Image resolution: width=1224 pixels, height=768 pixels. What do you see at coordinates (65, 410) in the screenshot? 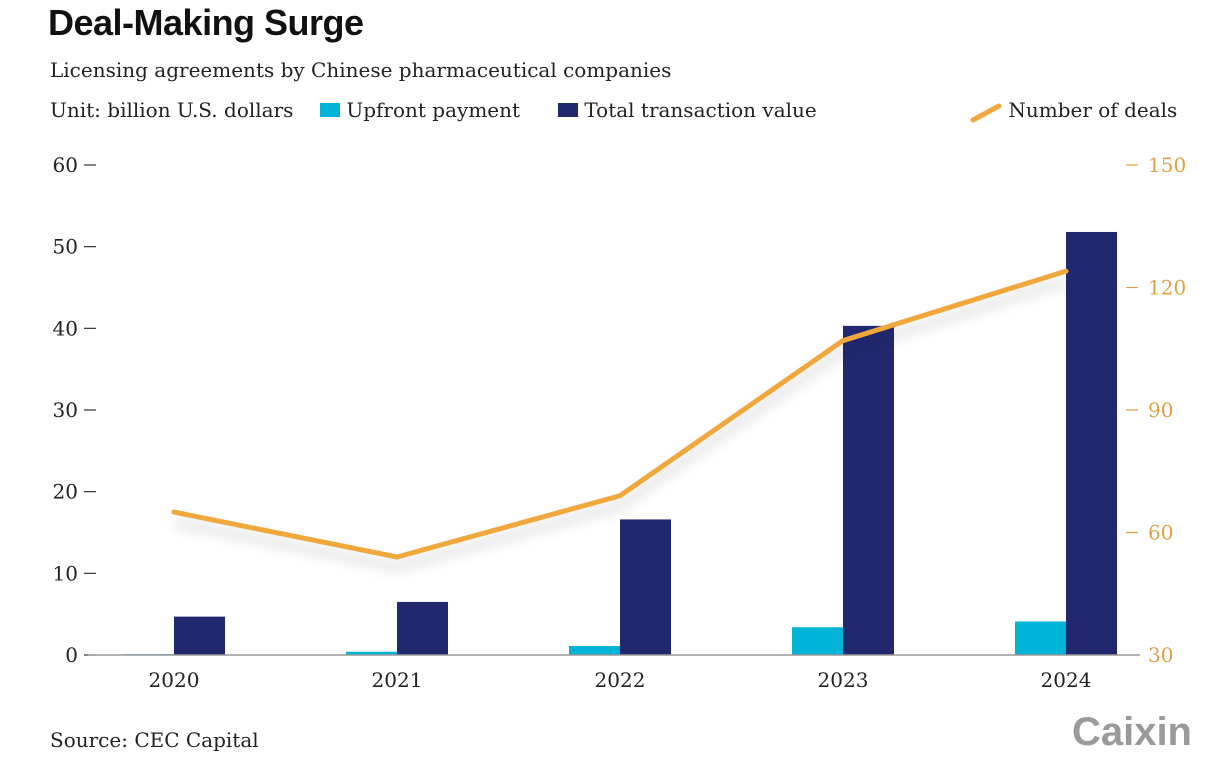
I see `left-tick-label: 30` at bounding box center [65, 410].